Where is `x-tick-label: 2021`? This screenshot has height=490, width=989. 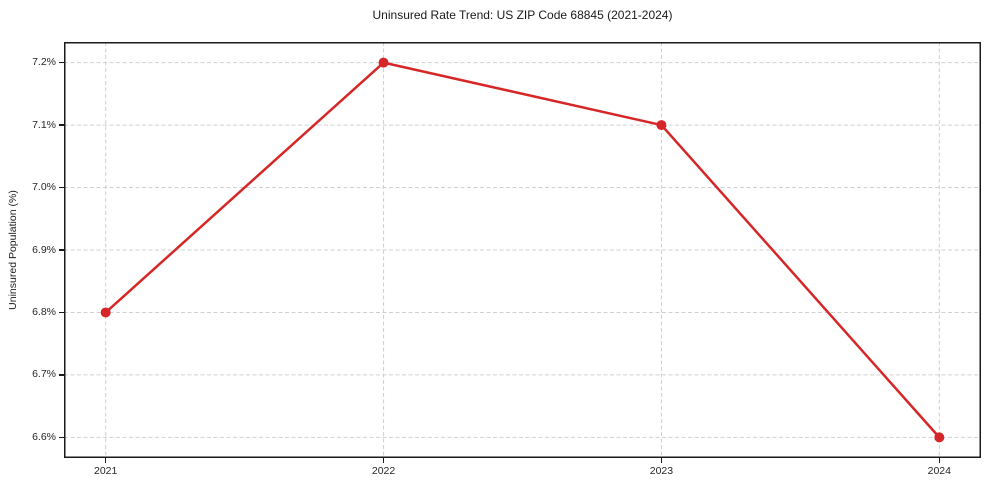
x-tick-label: 2021 is located at coordinates (105, 471).